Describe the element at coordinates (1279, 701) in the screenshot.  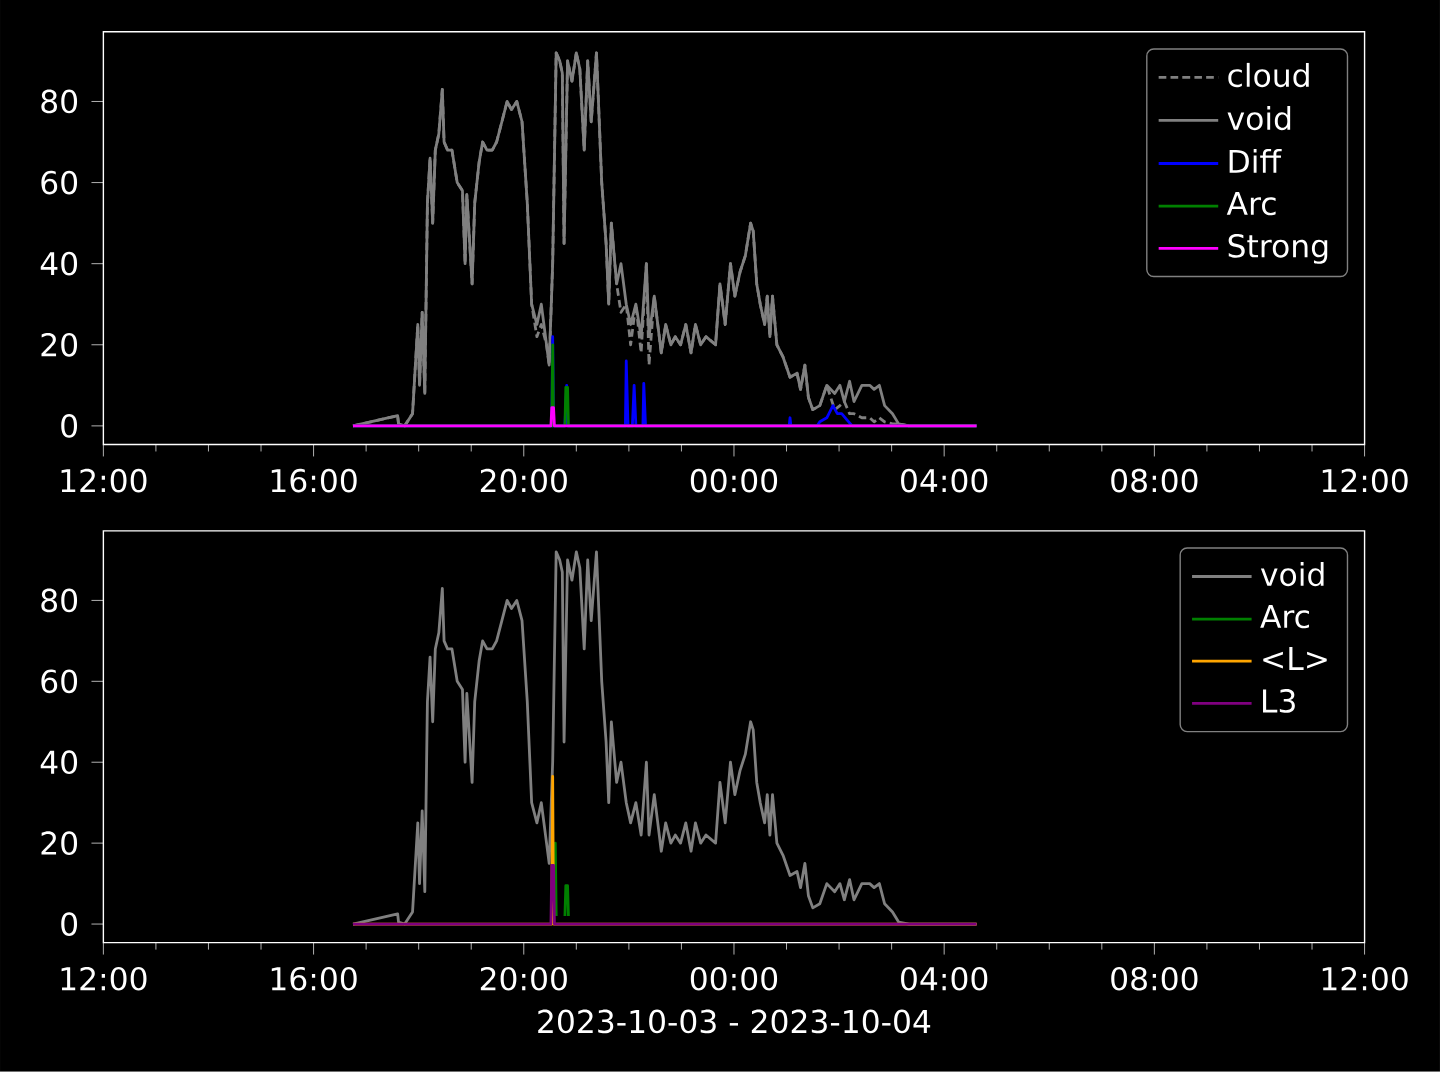
I see `legend-label: L3` at that location.